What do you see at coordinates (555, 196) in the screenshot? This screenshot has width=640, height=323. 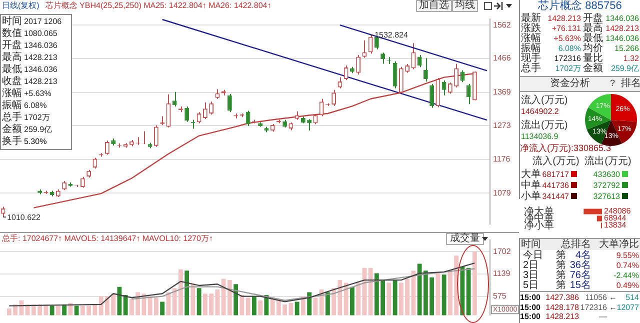 I see `text: 341447` at bounding box center [555, 196].